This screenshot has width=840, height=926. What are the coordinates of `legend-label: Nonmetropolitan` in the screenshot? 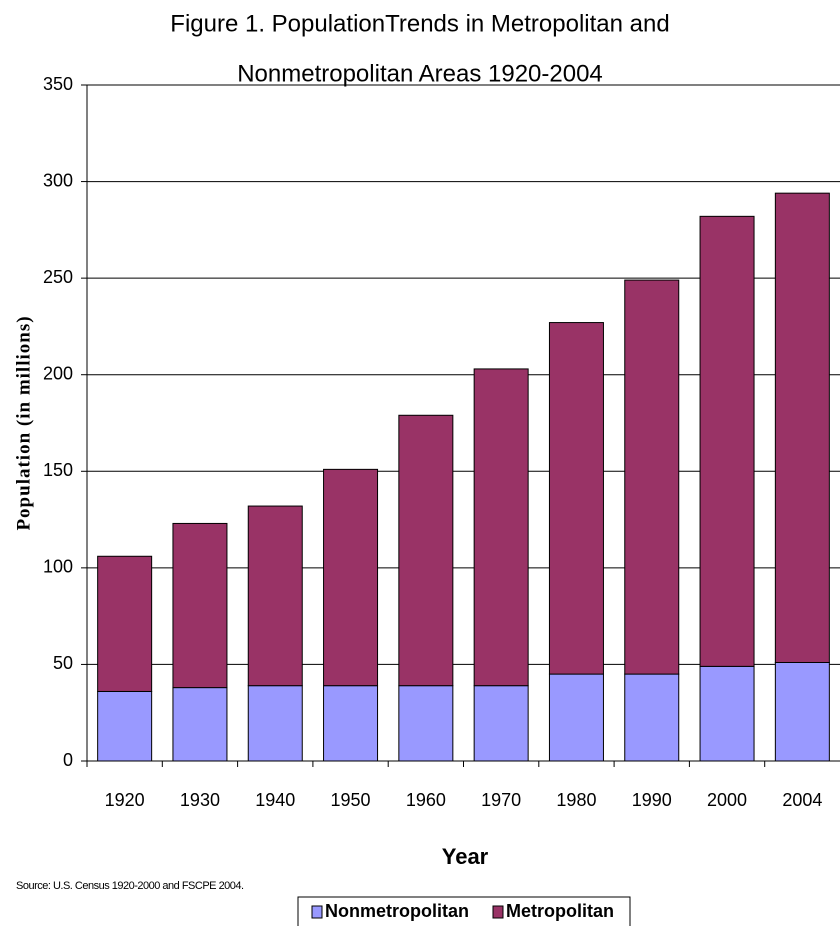 It's located at (397, 911).